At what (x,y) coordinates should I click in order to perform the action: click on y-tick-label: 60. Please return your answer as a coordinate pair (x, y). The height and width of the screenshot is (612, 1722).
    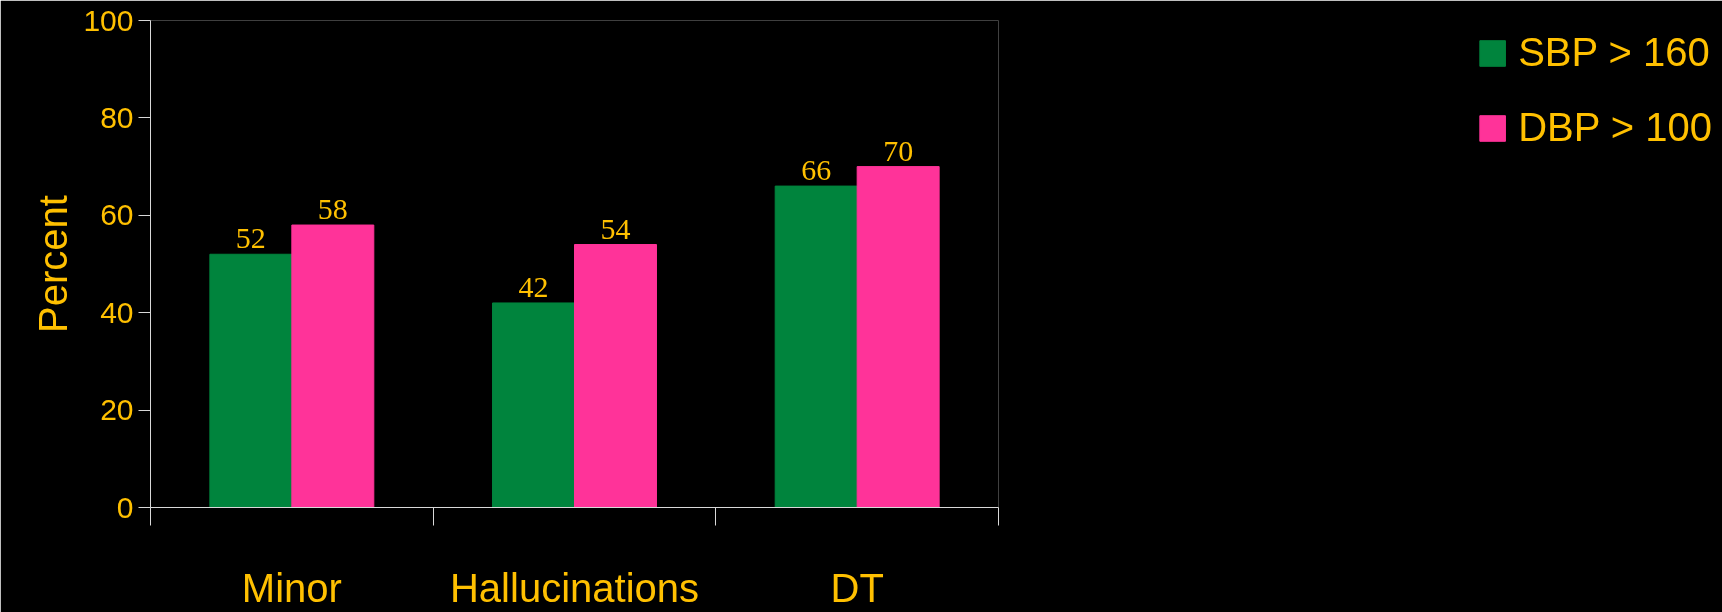
    Looking at the image, I should click on (117, 215).